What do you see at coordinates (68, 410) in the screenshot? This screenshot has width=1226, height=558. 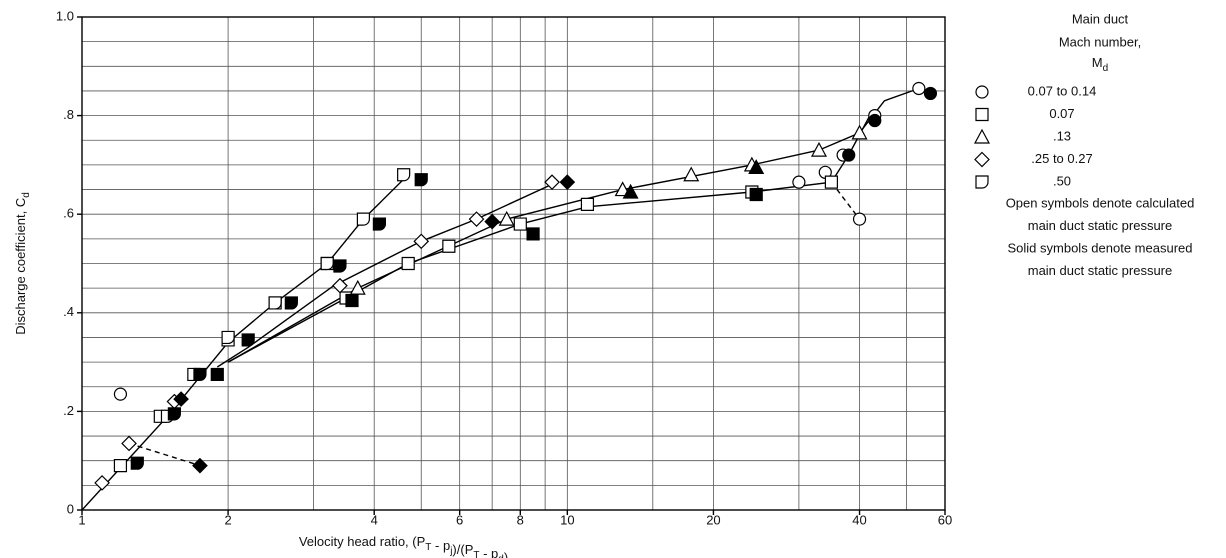 I see `y-tick-label: .2` at bounding box center [68, 410].